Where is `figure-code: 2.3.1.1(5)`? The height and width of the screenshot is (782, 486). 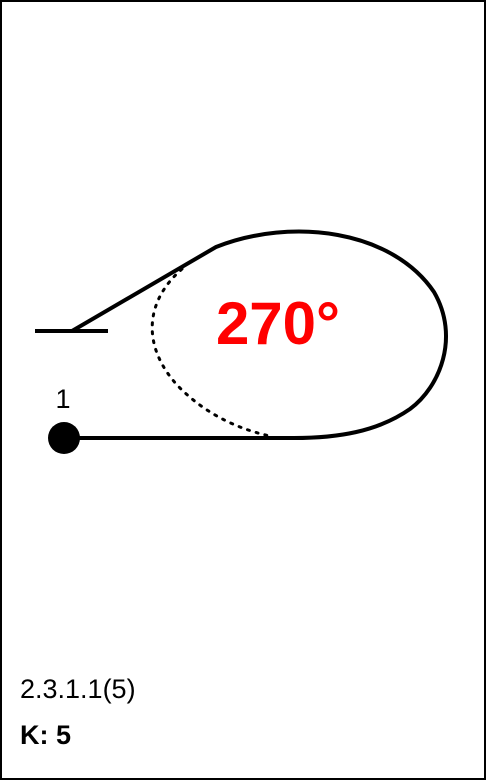 figure-code: 2.3.1.1(5) is located at coordinates (78, 689).